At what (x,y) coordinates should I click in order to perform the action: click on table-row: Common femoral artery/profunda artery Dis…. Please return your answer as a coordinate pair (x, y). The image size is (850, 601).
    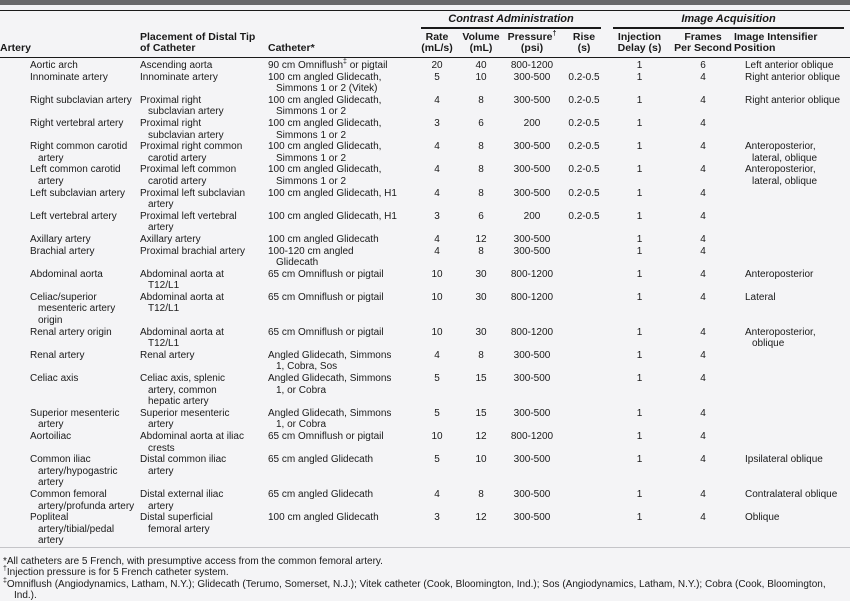
    Looking at the image, I should click on (425, 500).